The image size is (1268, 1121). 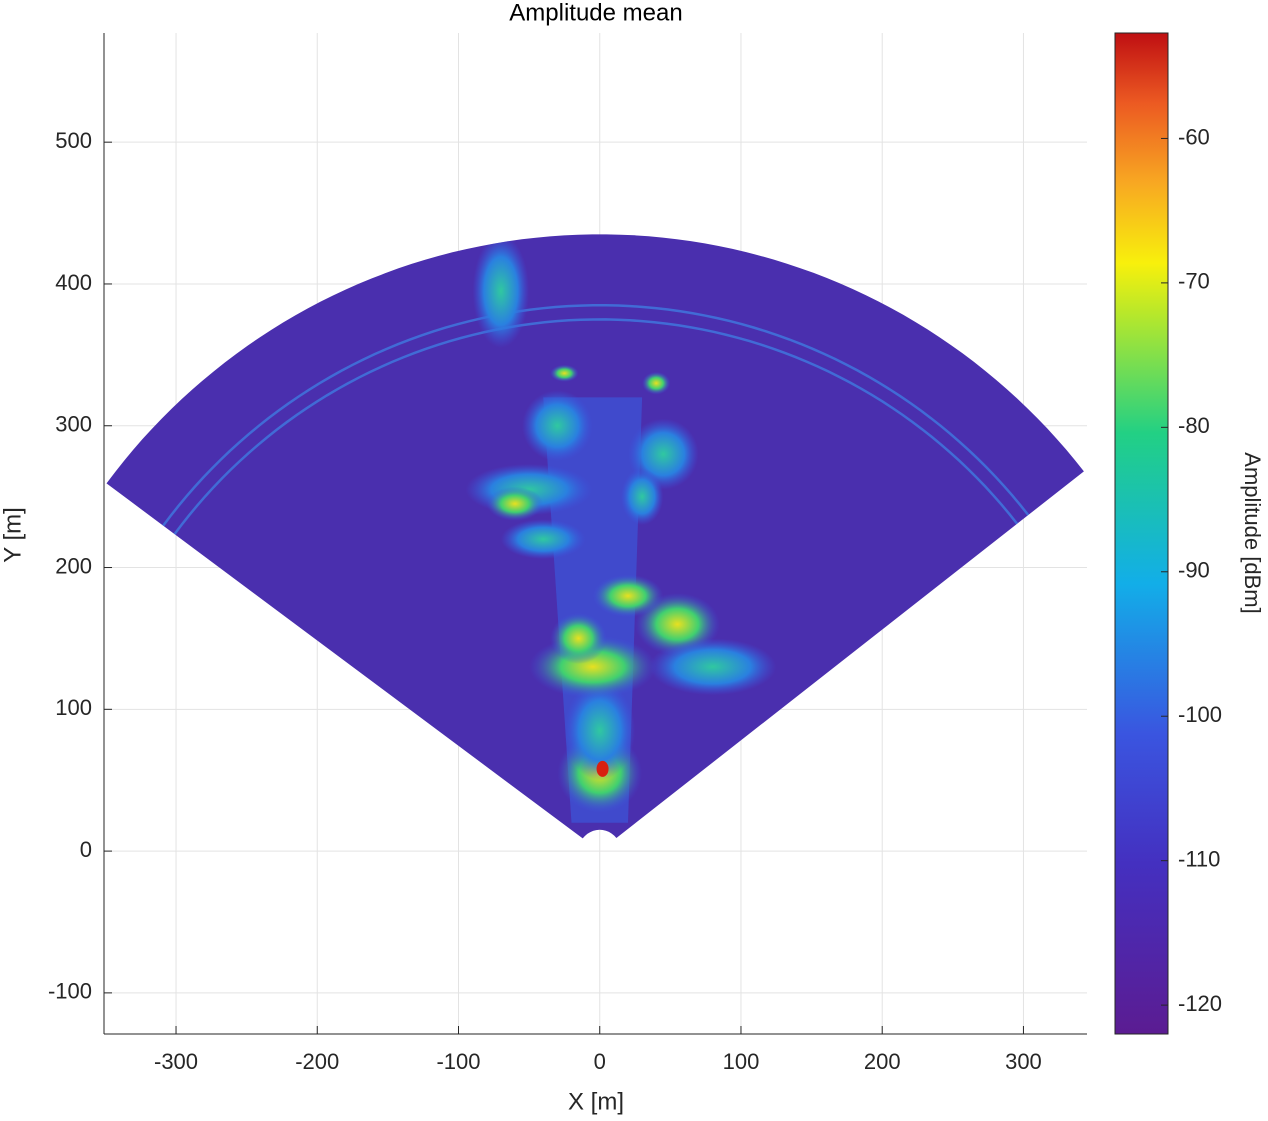 What do you see at coordinates (1200, 714) in the screenshot?
I see `colorbar-tick-label: -100` at bounding box center [1200, 714].